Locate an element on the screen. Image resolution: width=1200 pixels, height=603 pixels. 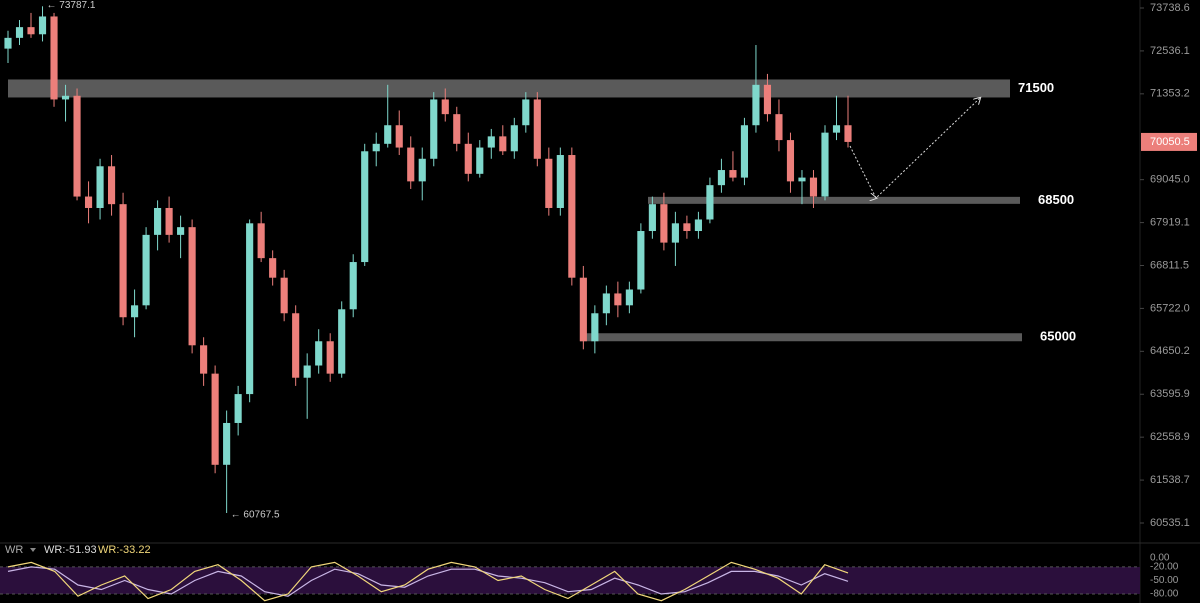
last-price-tag is located at coordinates (1169, 141).